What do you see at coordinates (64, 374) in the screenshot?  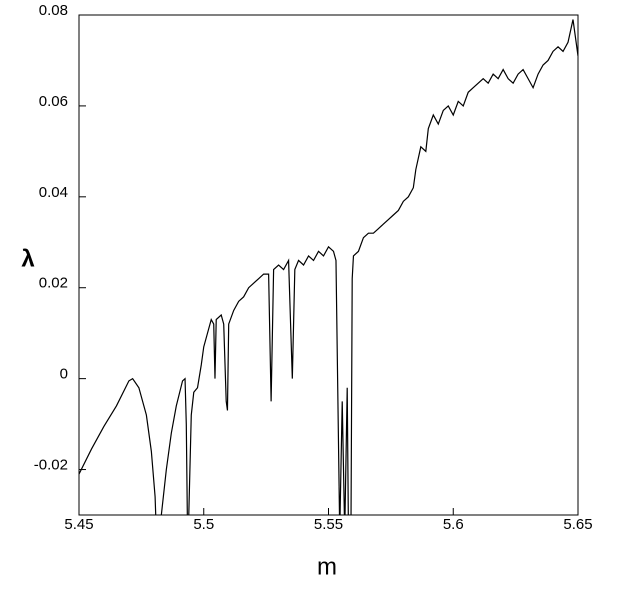 I see `y-tick-label: 0` at bounding box center [64, 374].